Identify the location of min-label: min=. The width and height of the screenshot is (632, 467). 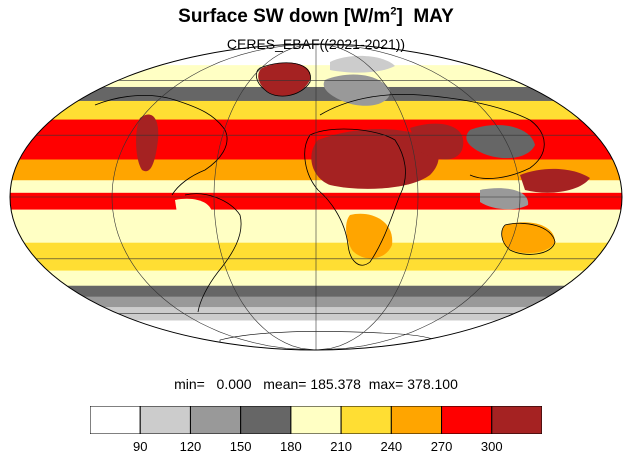
(189, 384).